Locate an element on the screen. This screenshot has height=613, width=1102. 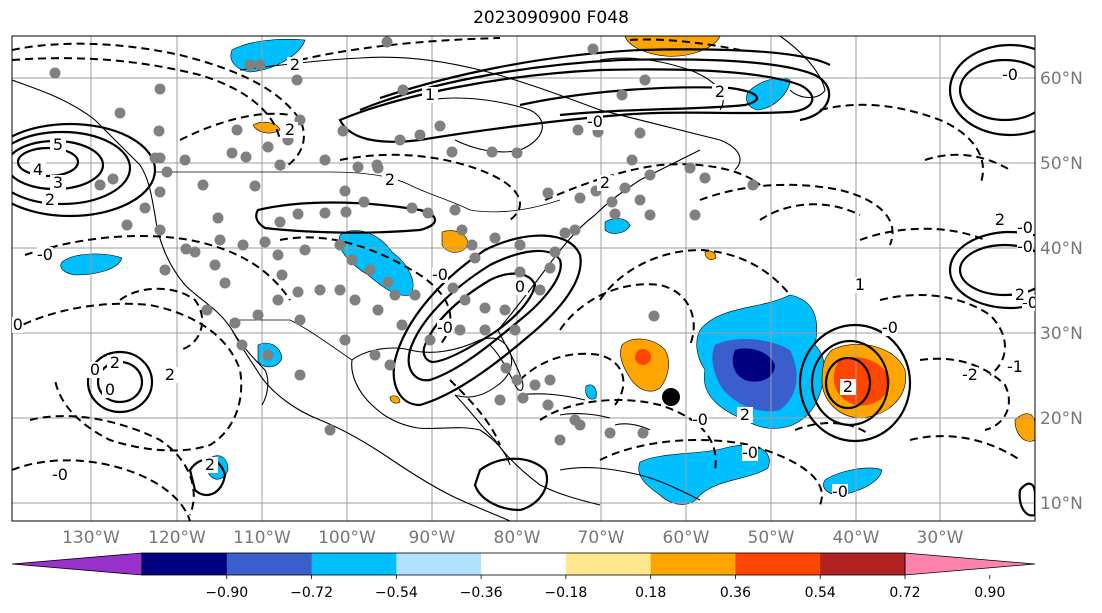
lon-tick-label: 100°W is located at coordinates (347, 538).